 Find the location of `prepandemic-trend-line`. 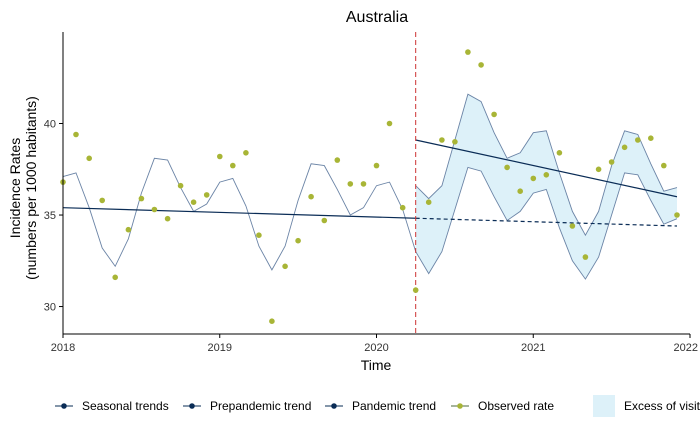

prepandemic-trend-line is located at coordinates (239, 213).